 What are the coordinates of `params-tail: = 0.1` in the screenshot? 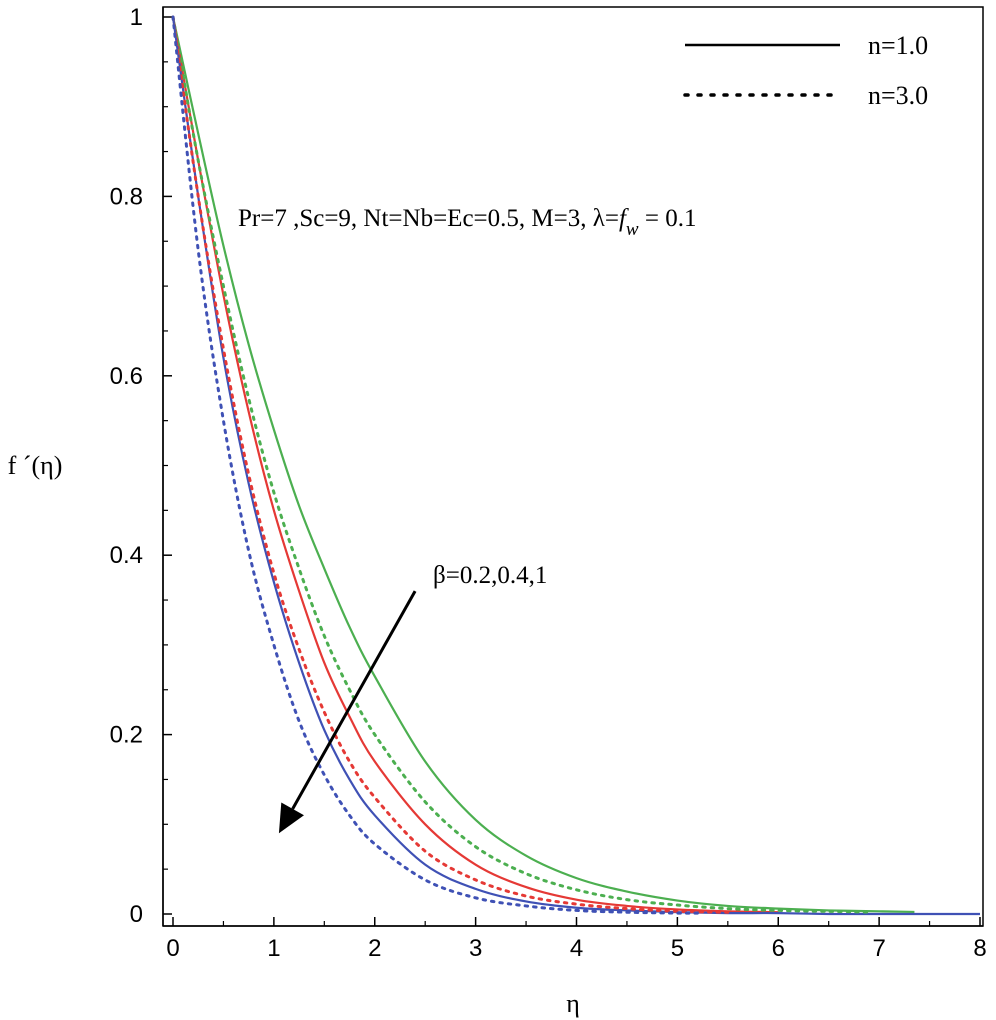 It's located at (668, 218).